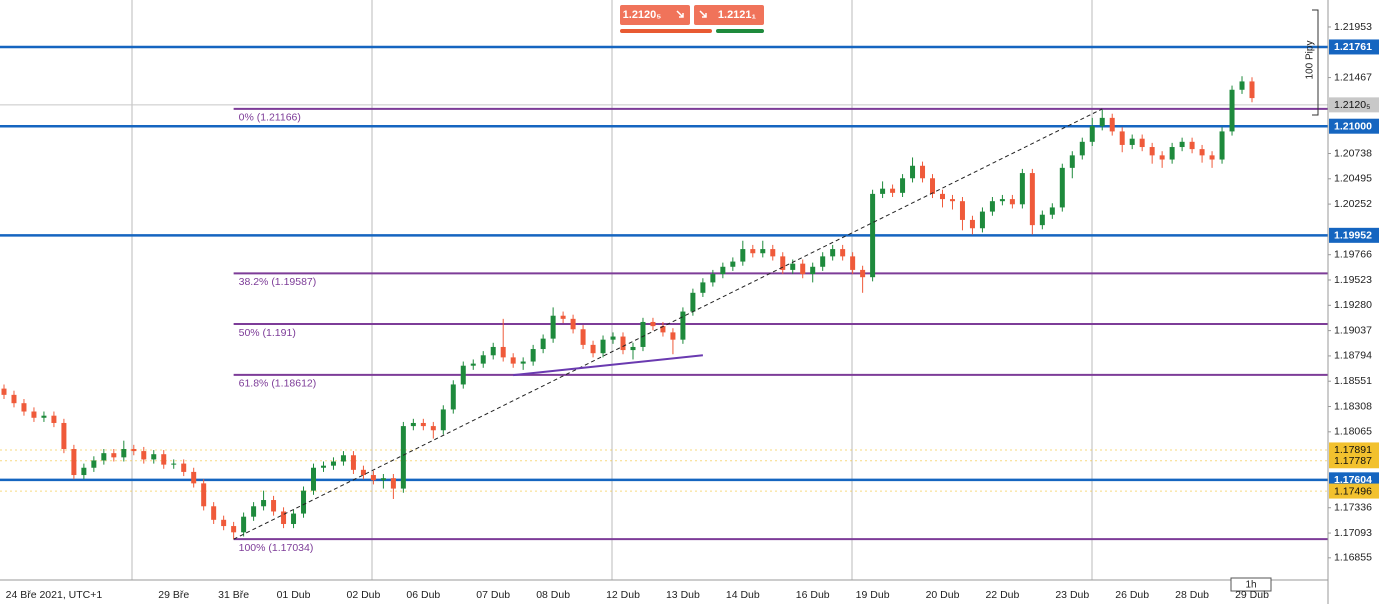 The width and height of the screenshot is (1380, 604). What do you see at coordinates (1132, 595) in the screenshot?
I see `x-tick-label: 26 Dub` at bounding box center [1132, 595].